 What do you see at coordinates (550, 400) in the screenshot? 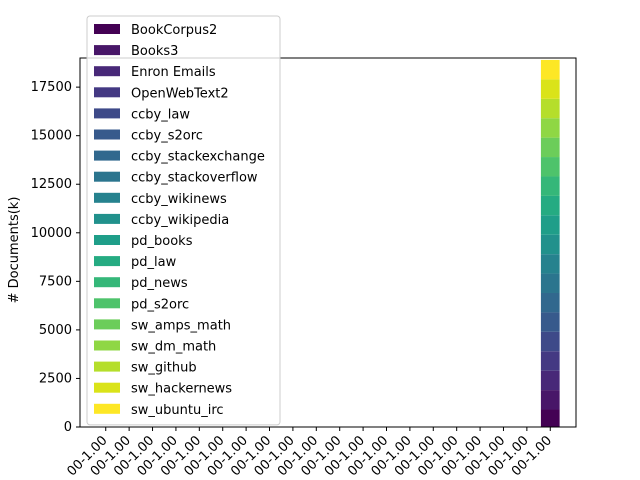
I see `bar-segment-Books3` at bounding box center [550, 400].